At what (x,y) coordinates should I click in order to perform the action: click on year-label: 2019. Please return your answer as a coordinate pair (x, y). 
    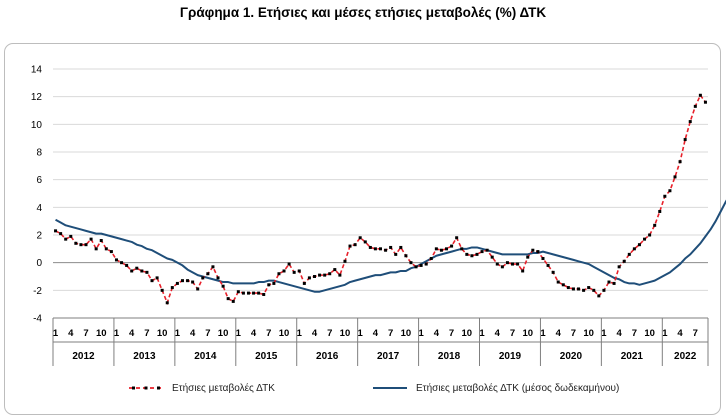
    Looking at the image, I should click on (510, 356).